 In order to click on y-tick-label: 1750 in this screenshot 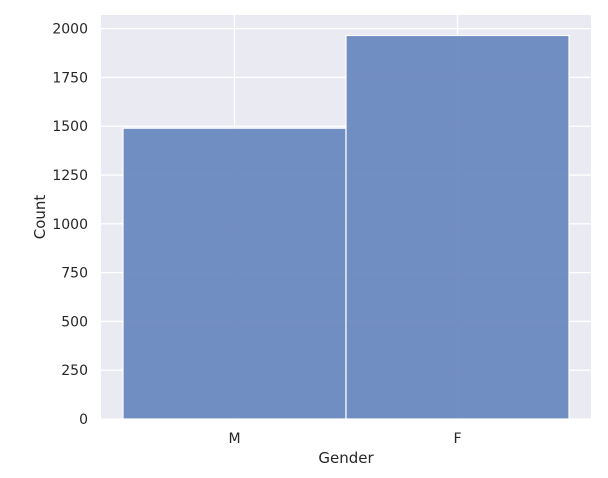, I will do `click(70, 78)`.